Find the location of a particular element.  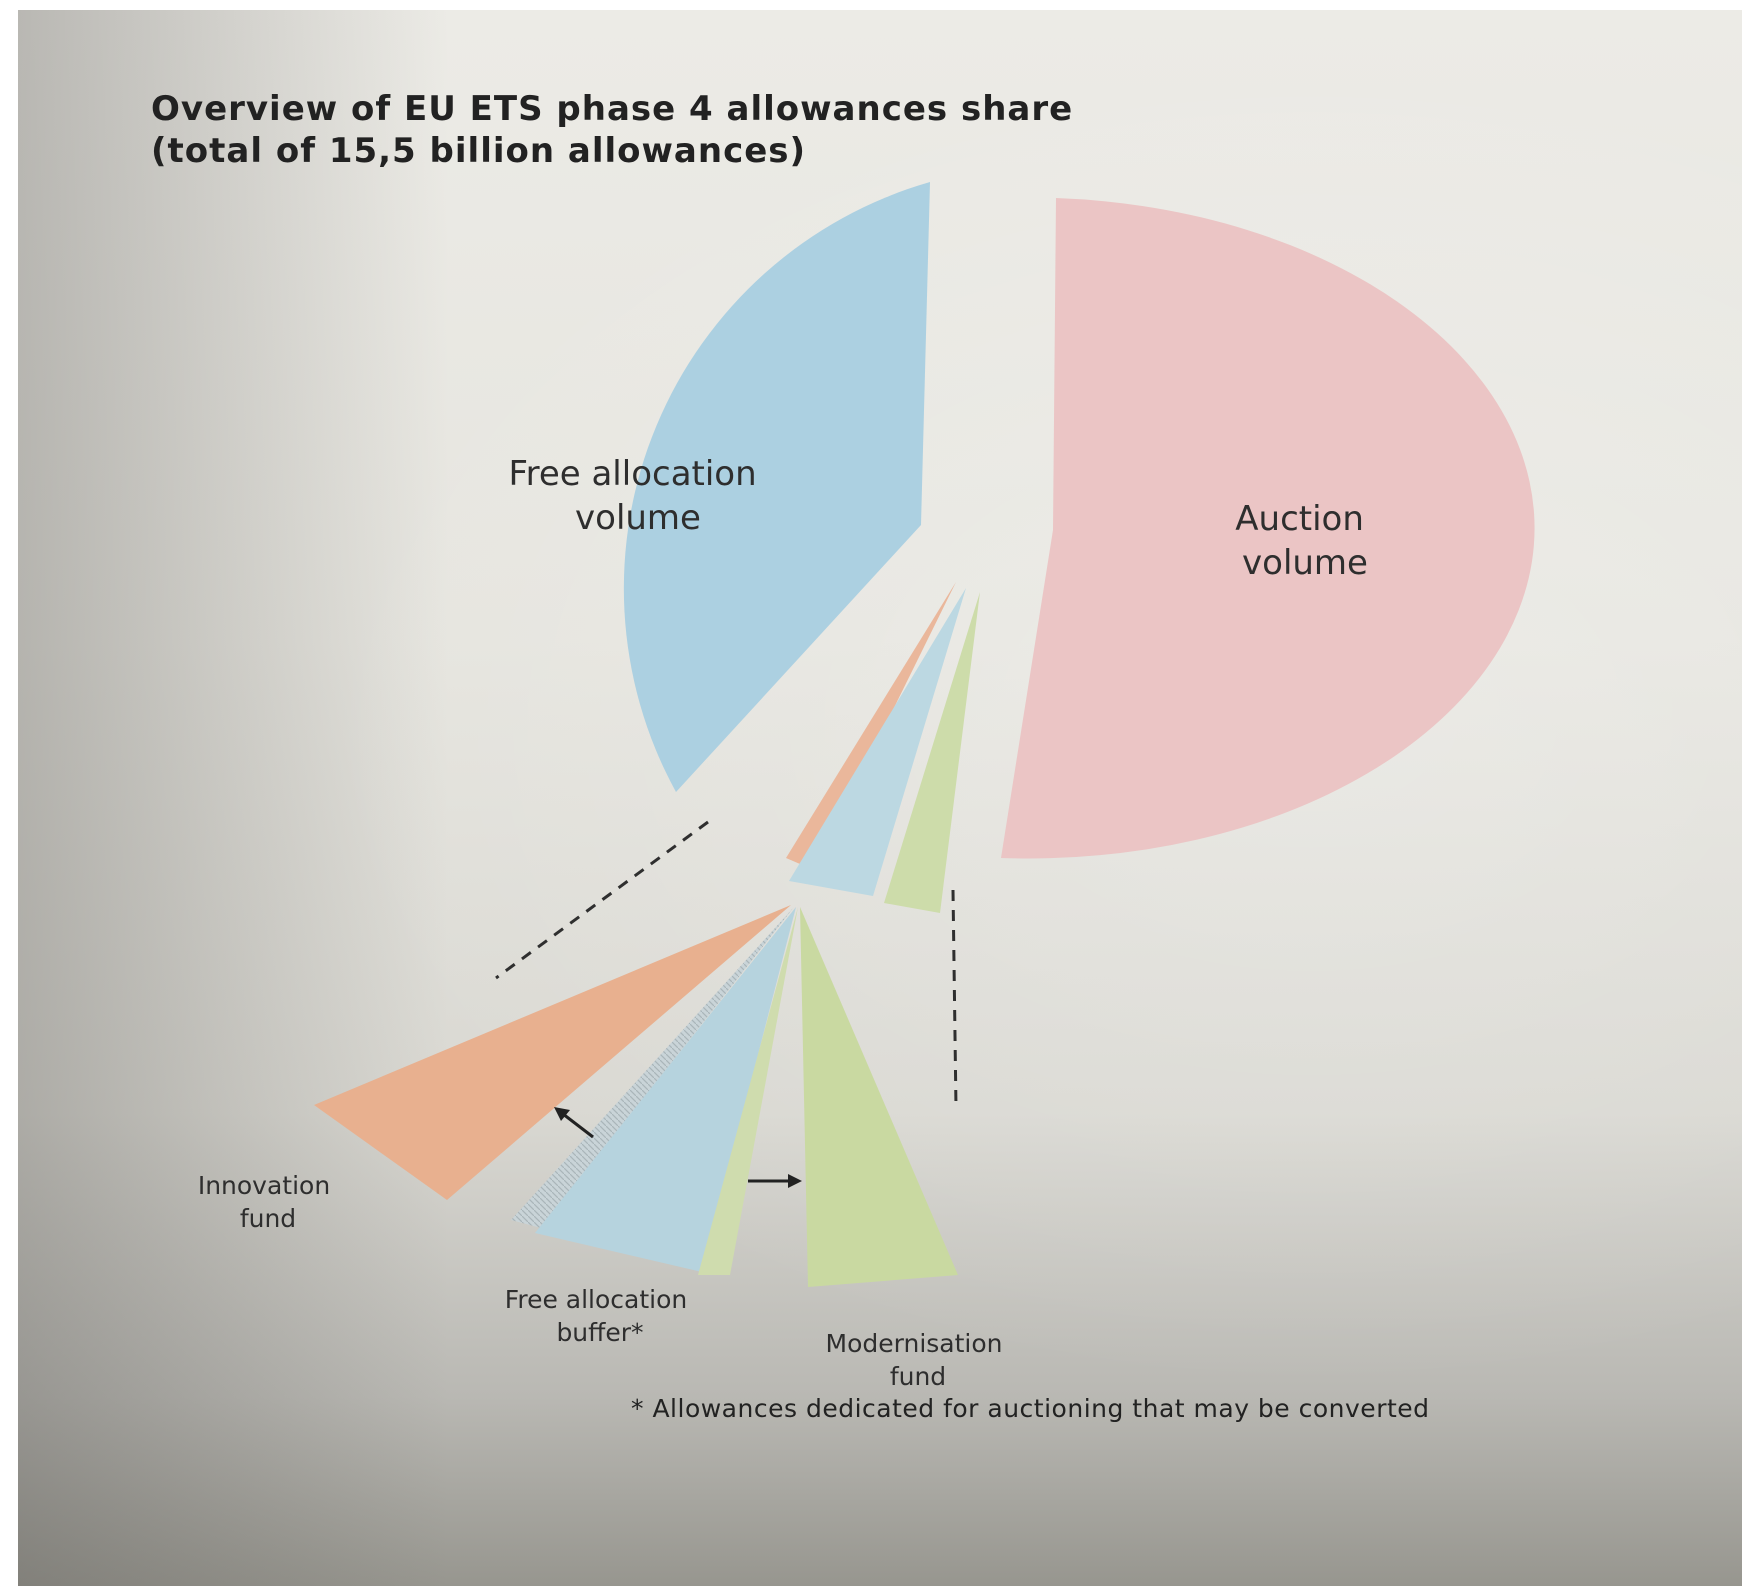

label-auction-line1: Auction is located at coordinates (1299, 519).